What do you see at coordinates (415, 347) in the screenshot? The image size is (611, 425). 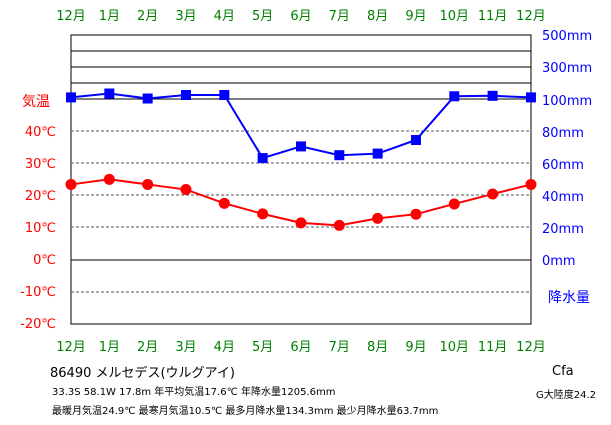 I see `bottom-month-label: 9月` at bounding box center [415, 347].